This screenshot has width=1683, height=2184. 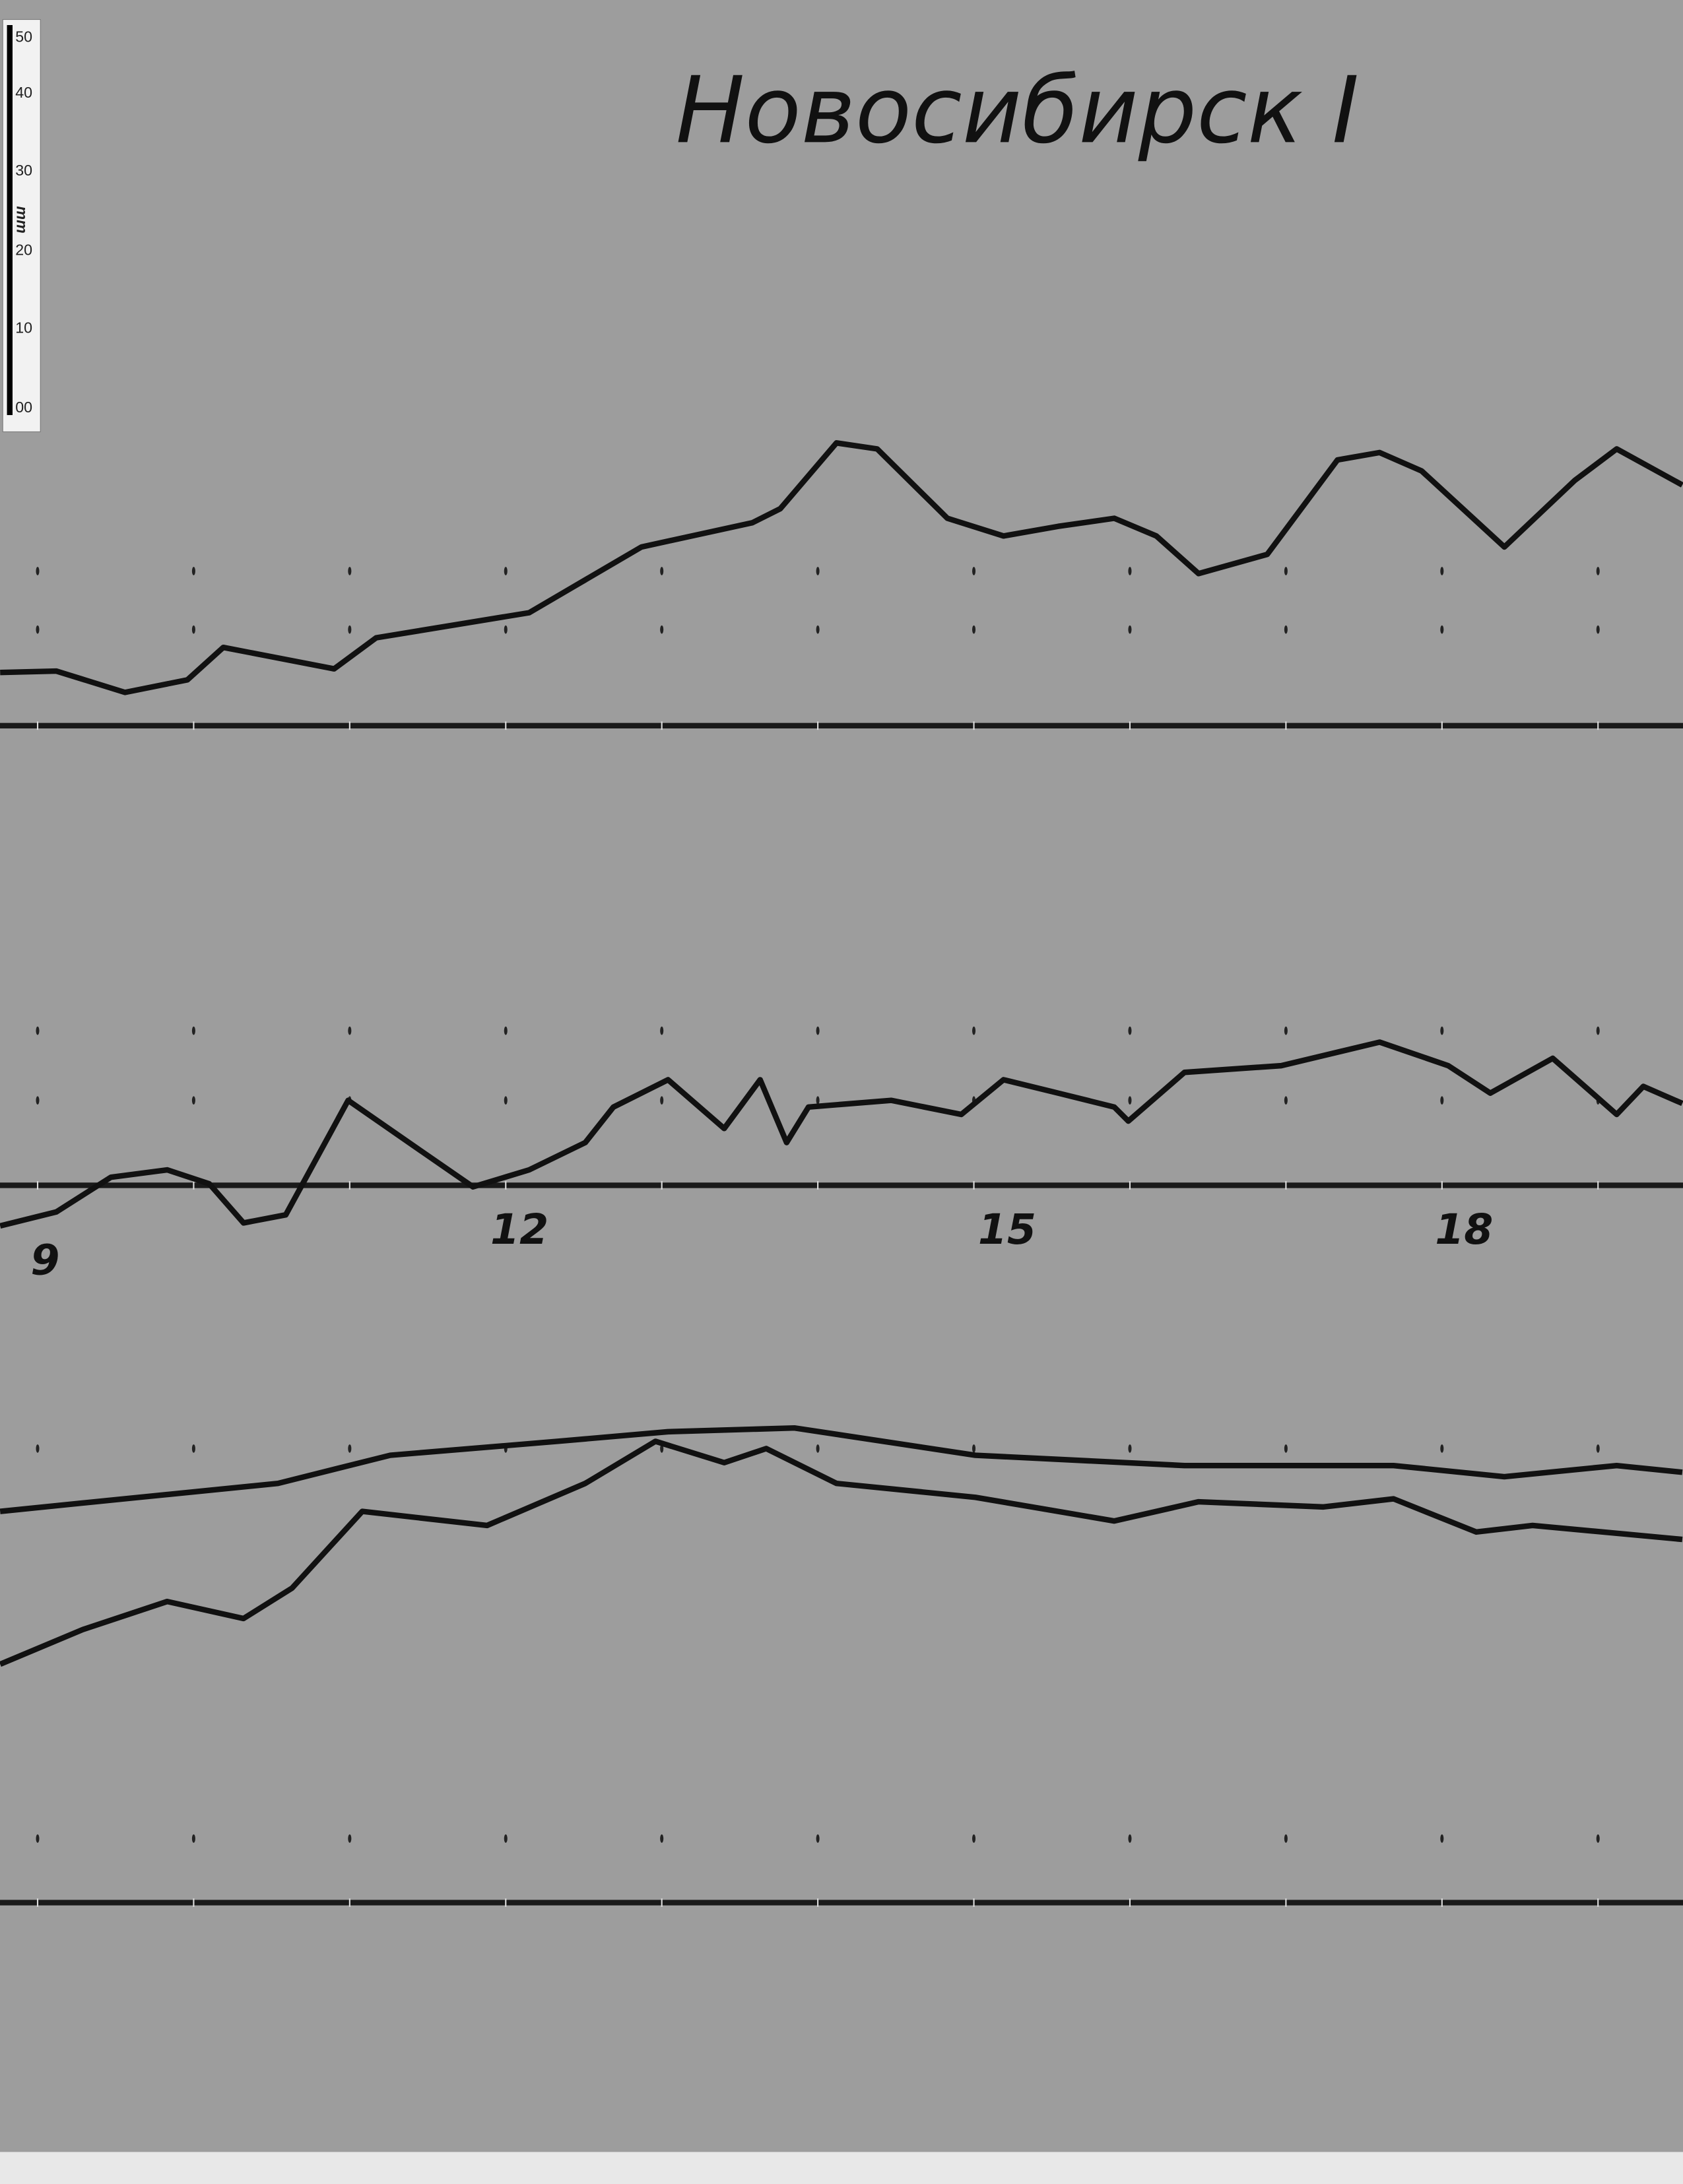 What do you see at coordinates (1007, 1229) in the screenshot?
I see `x-tick-label-15: 15` at bounding box center [1007, 1229].